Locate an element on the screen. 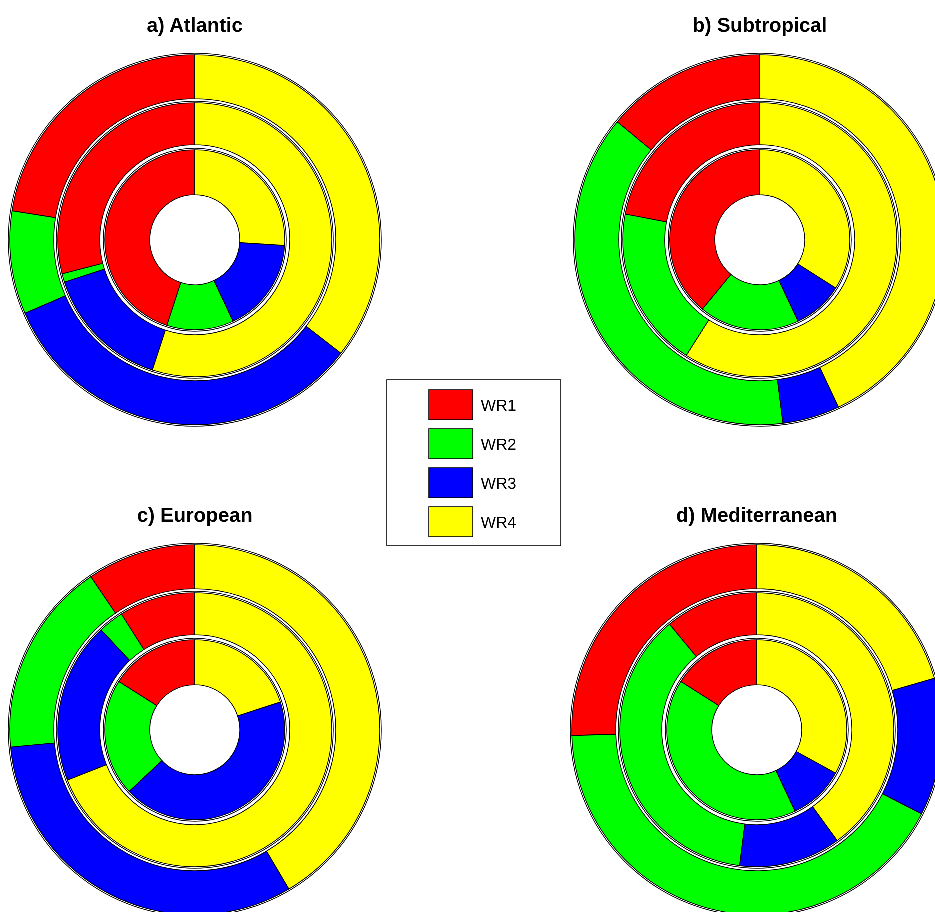  chart-title: d) Mediterranean is located at coordinates (757, 516).